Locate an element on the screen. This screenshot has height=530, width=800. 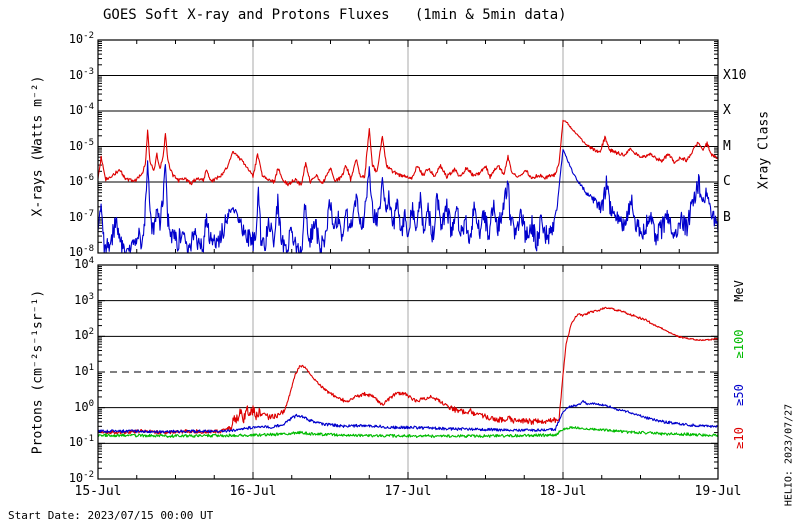
y-tick-label: 10-3 is located at coordinates (81, 74).